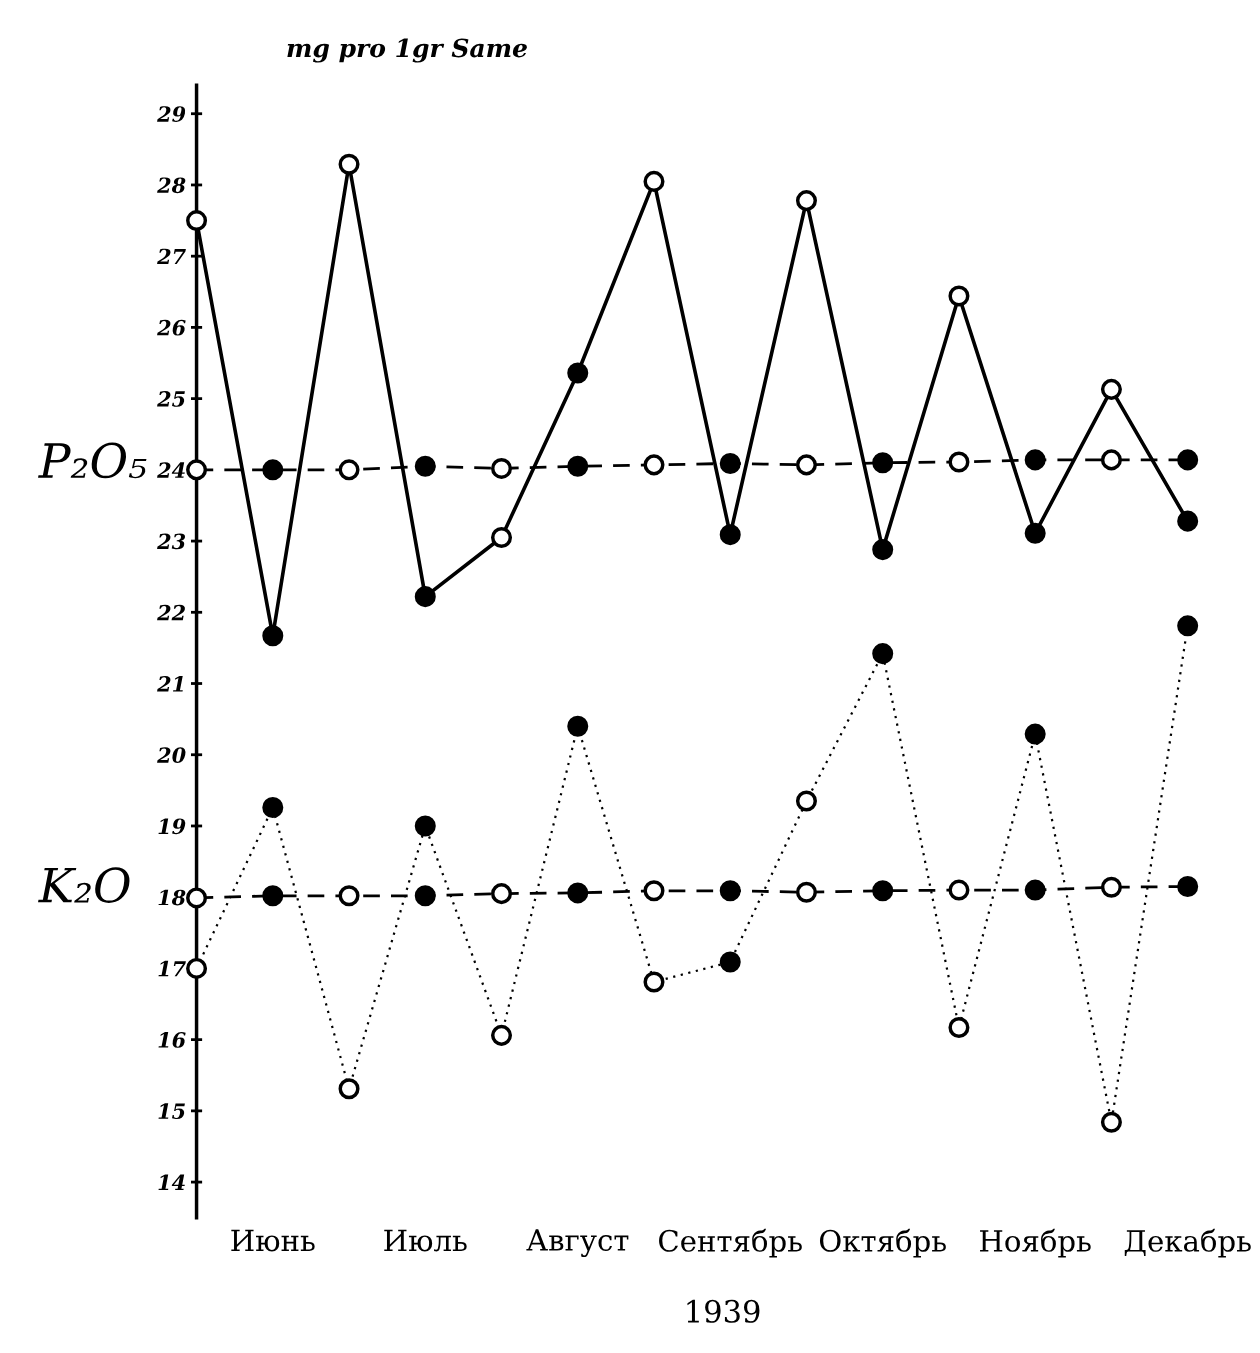 This screenshot has height=1353, width=1260. Describe the element at coordinates (1187, 1243) in the screenshot. I see `x-tick-label: Декабрь` at that location.